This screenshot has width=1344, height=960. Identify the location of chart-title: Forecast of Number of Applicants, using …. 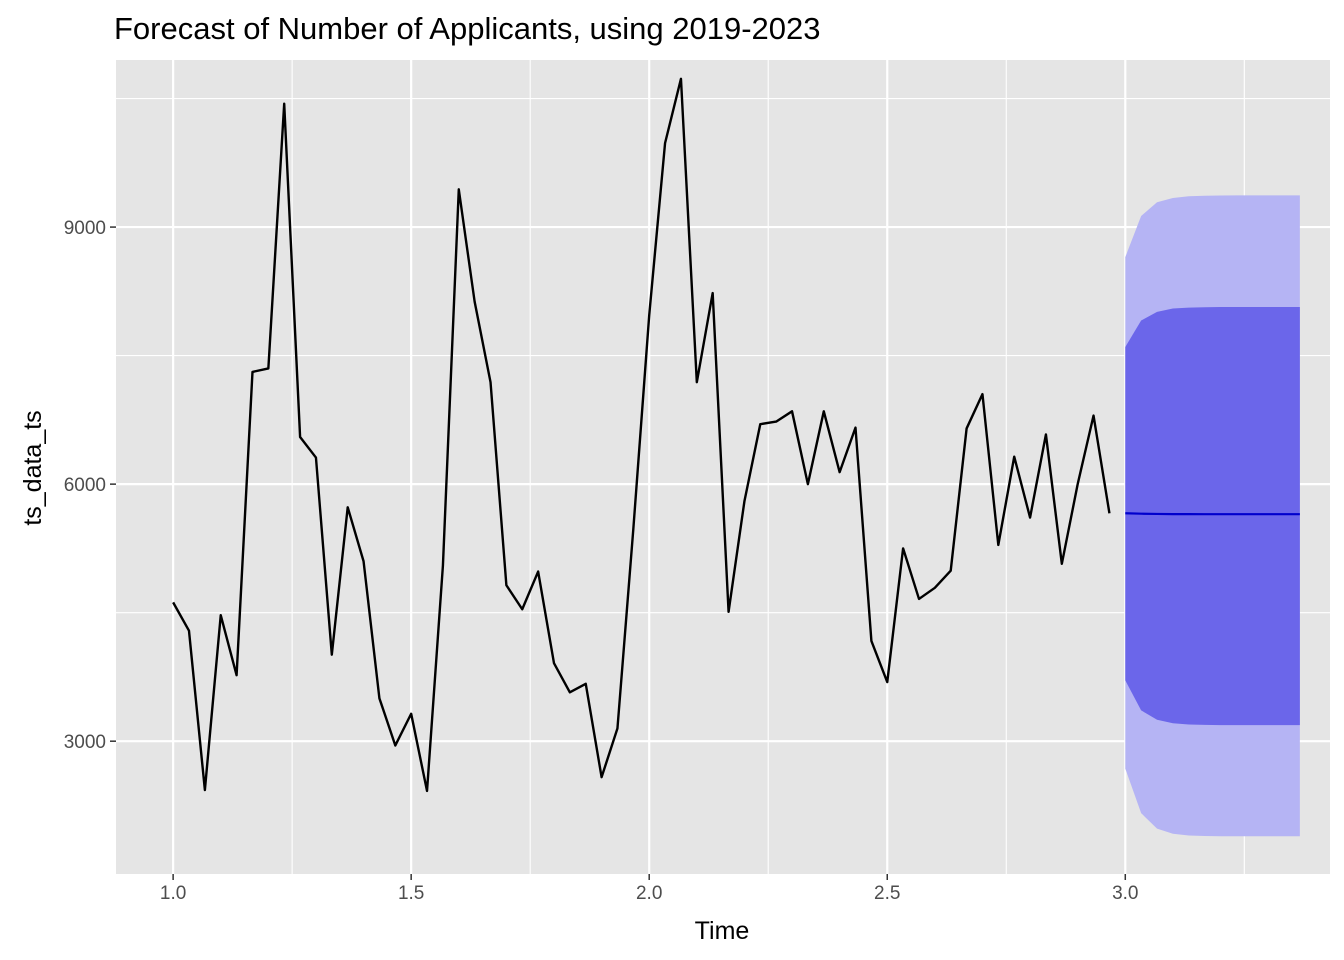
(467, 28).